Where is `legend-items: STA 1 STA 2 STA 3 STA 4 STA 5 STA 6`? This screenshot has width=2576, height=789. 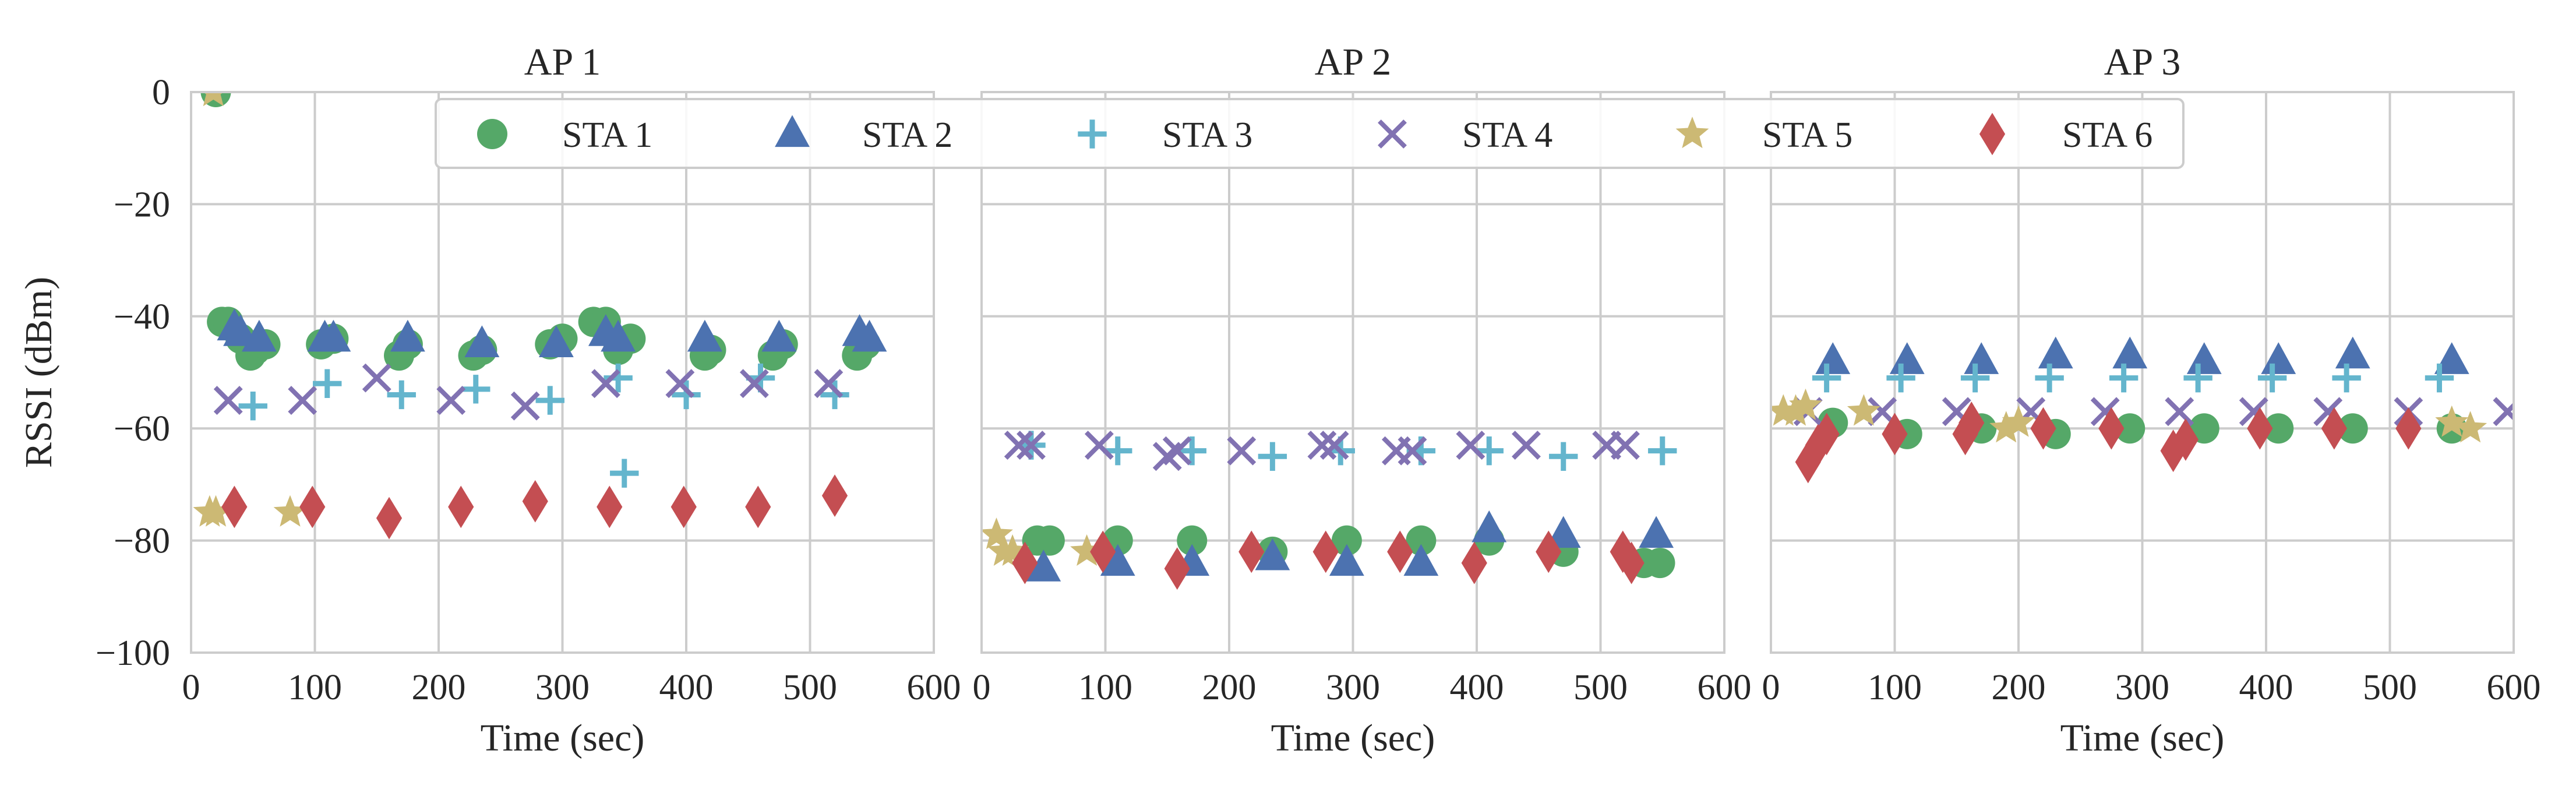
legend-items: STA 1 STA 2 STA 3 STA 4 STA 5 STA 6 is located at coordinates (1315, 134).